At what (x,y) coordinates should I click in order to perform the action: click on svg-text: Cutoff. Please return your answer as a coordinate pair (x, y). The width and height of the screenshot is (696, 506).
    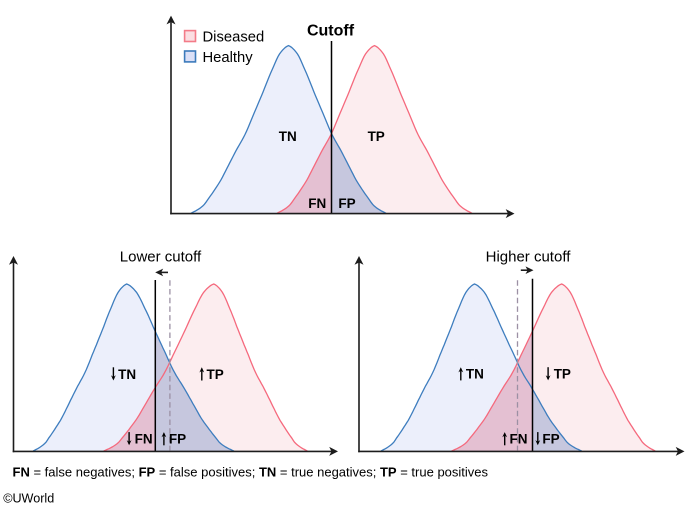
    Looking at the image, I should click on (331, 30).